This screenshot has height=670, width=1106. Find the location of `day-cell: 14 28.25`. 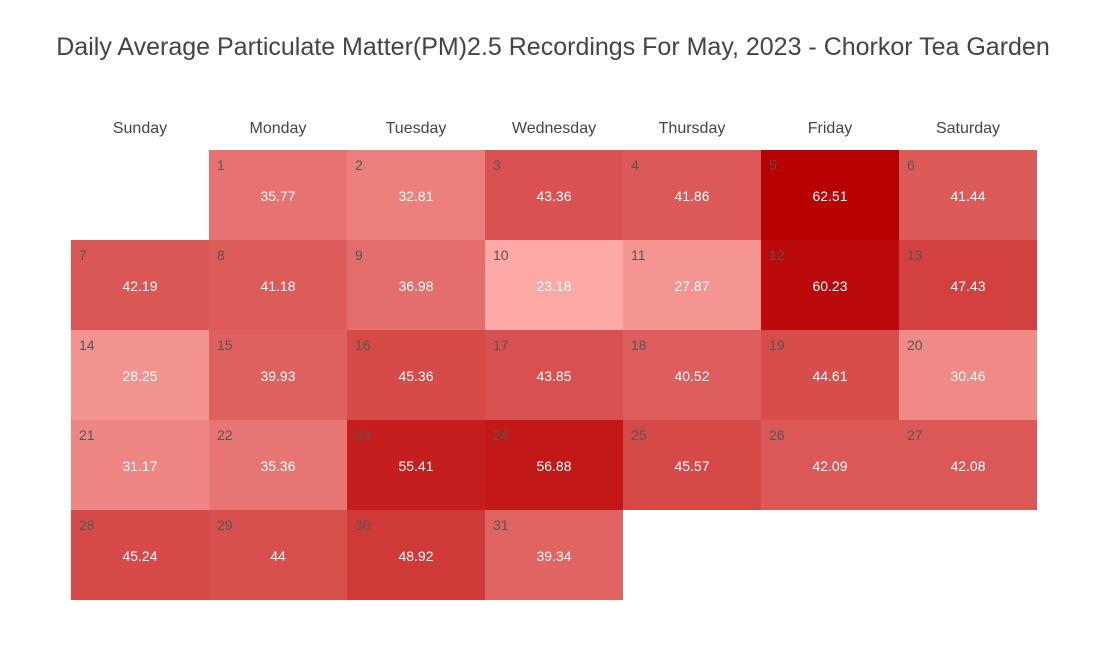

day-cell: 14 28.25 is located at coordinates (140, 375).